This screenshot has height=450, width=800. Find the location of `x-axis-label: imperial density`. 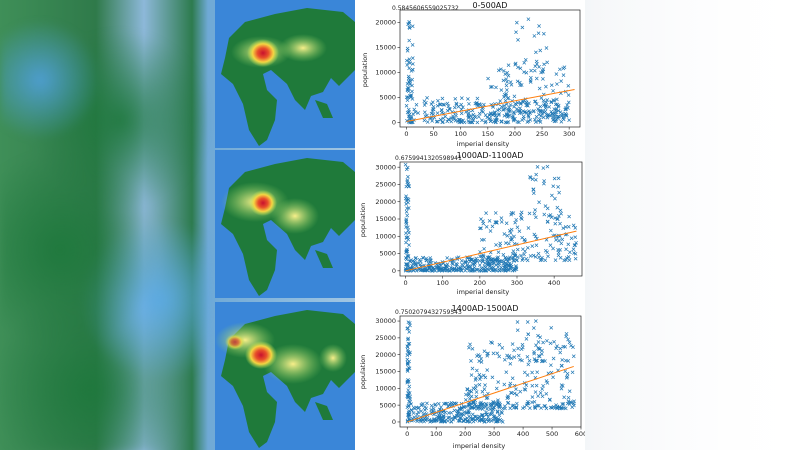

x-axis-label: imperial density is located at coordinates (483, 292).